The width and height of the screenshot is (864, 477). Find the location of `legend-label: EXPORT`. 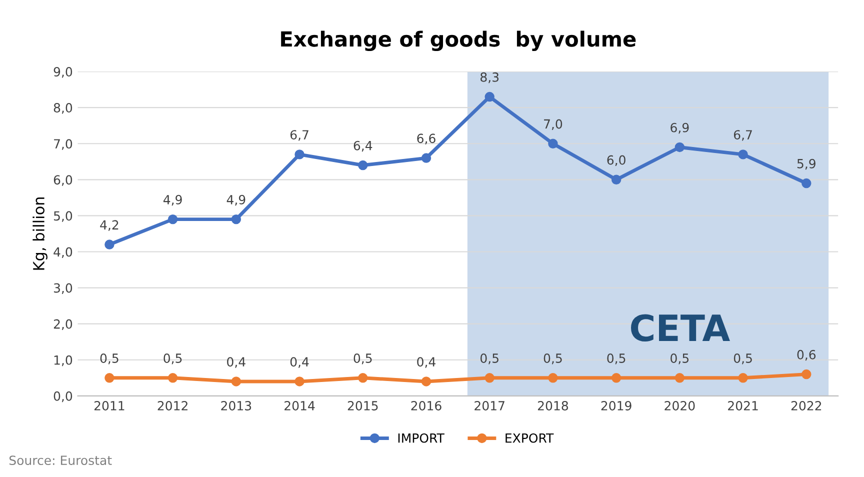

legend-label: EXPORT is located at coordinates (530, 438).